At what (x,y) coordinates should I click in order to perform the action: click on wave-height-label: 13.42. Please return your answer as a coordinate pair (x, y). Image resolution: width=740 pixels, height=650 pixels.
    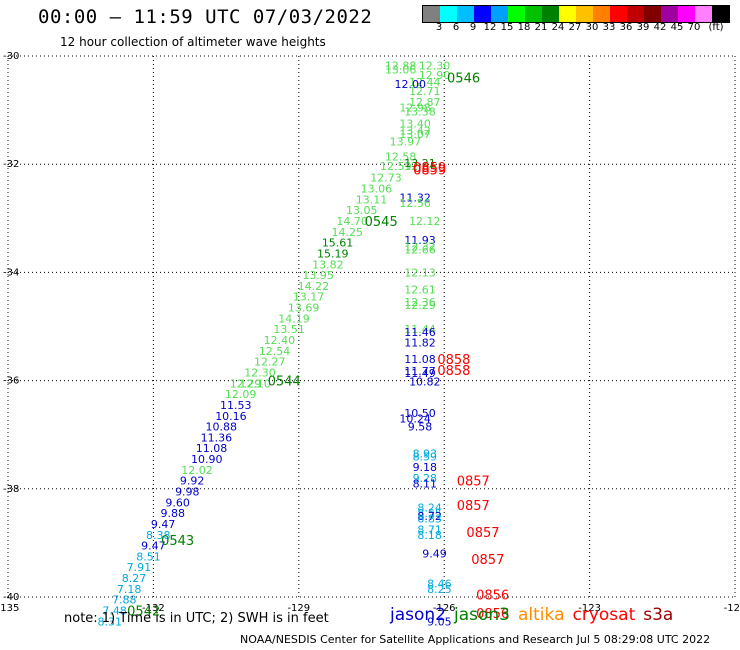
    Looking at the image, I should click on (415, 131).